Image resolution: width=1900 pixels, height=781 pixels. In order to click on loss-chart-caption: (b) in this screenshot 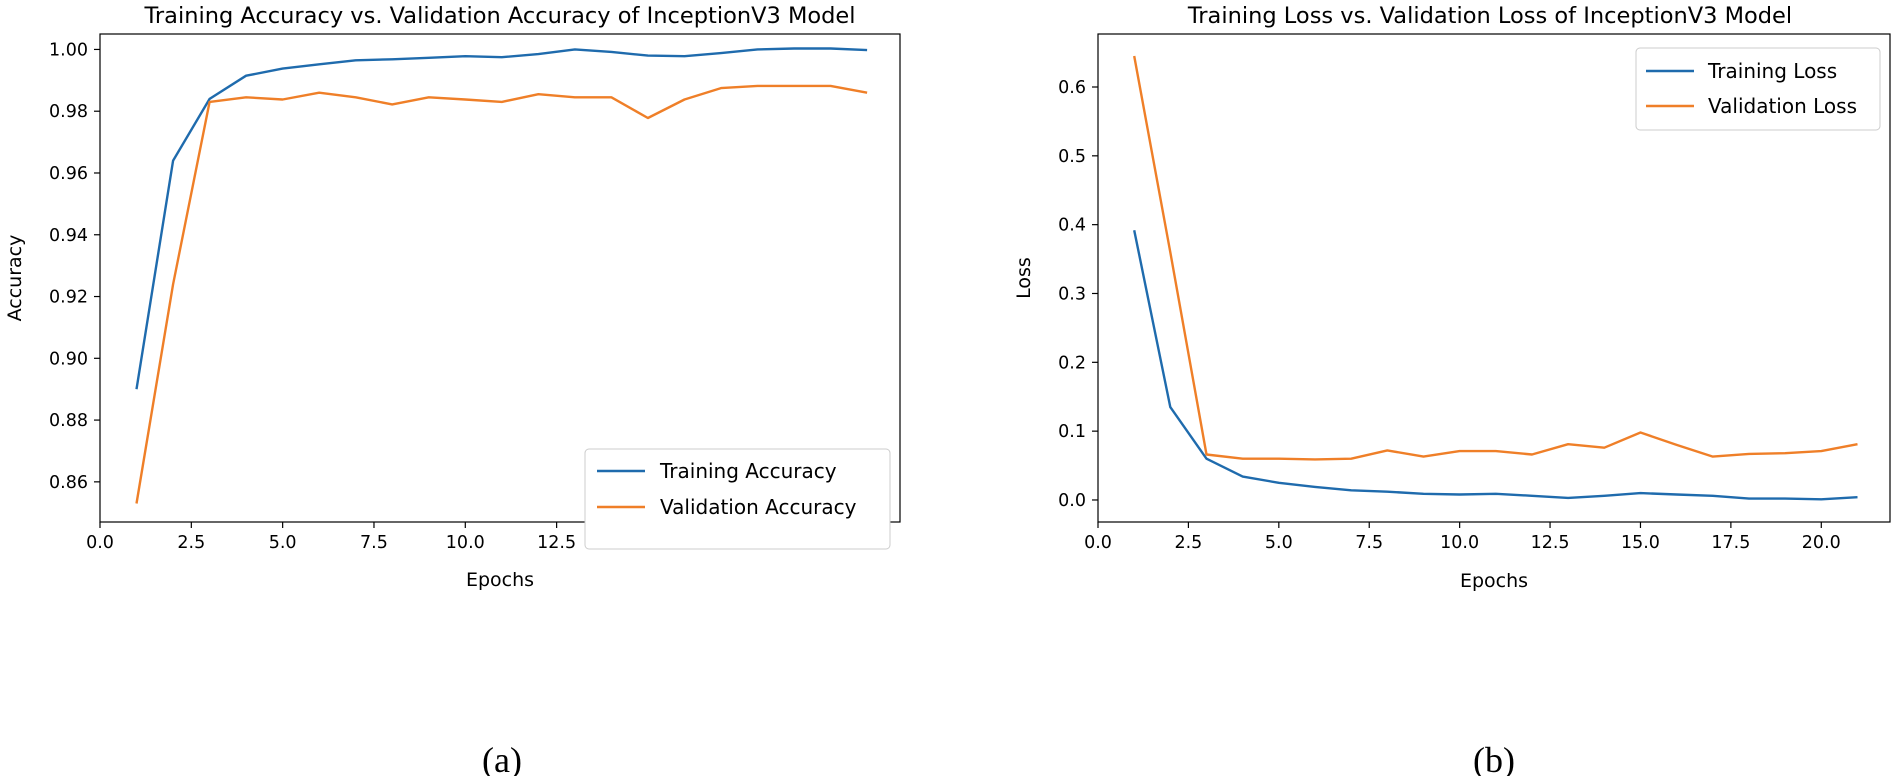, I will do `click(1494, 758)`.